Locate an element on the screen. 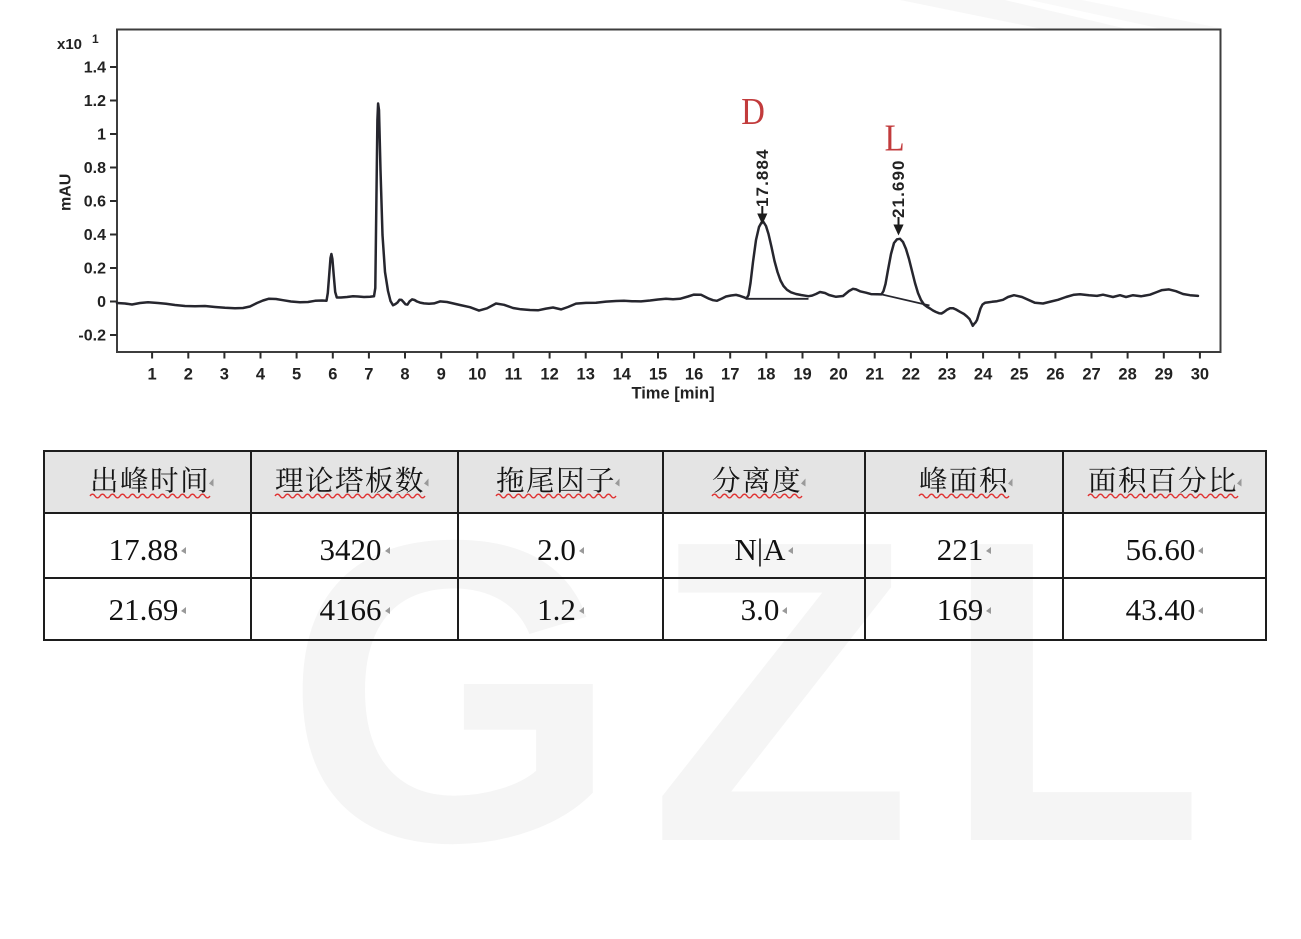 The image size is (1301, 939). svg-text: 28 is located at coordinates (1127, 375).